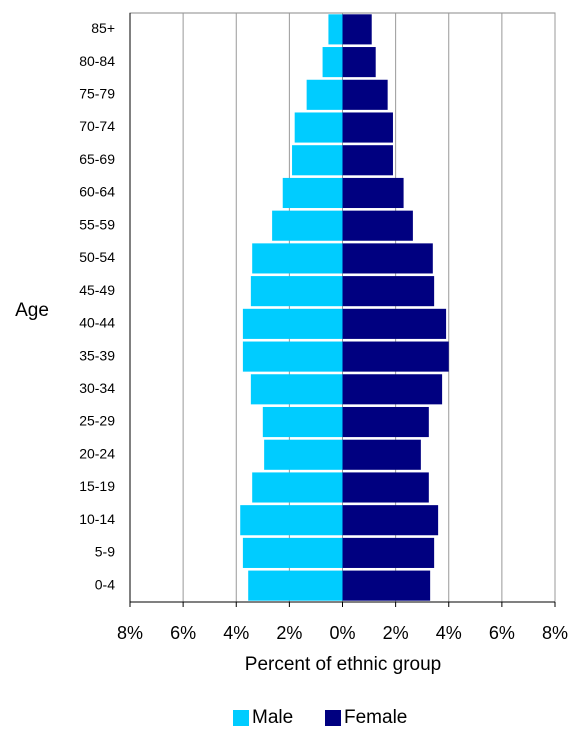 The width and height of the screenshot is (573, 731). Describe the element at coordinates (97, 224) in the screenshot. I see `y-tick-label: 55-59` at that location.